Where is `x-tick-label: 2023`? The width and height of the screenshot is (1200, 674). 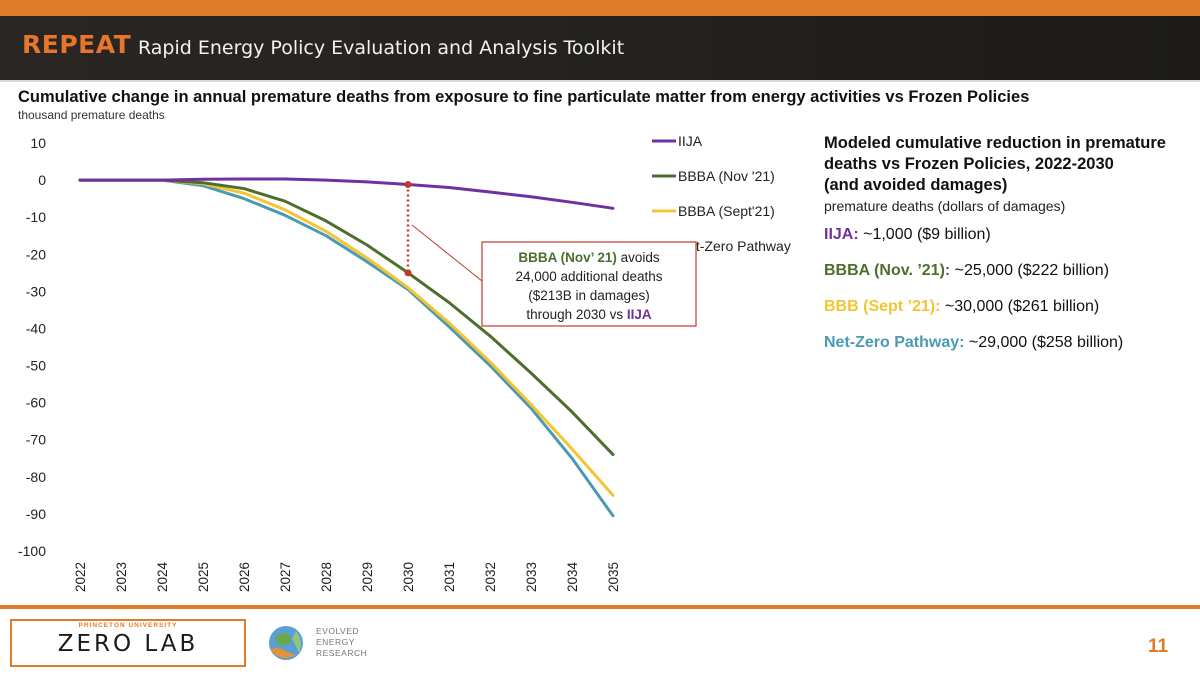 x-tick-label: 2023 is located at coordinates (121, 577).